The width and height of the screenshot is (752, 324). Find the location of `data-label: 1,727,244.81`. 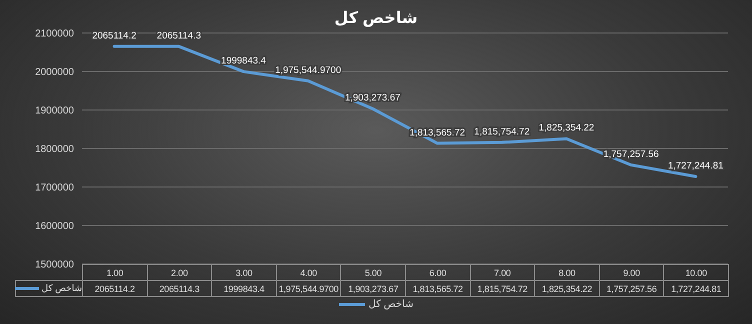

data-label: 1,727,244.81 is located at coordinates (696, 288).